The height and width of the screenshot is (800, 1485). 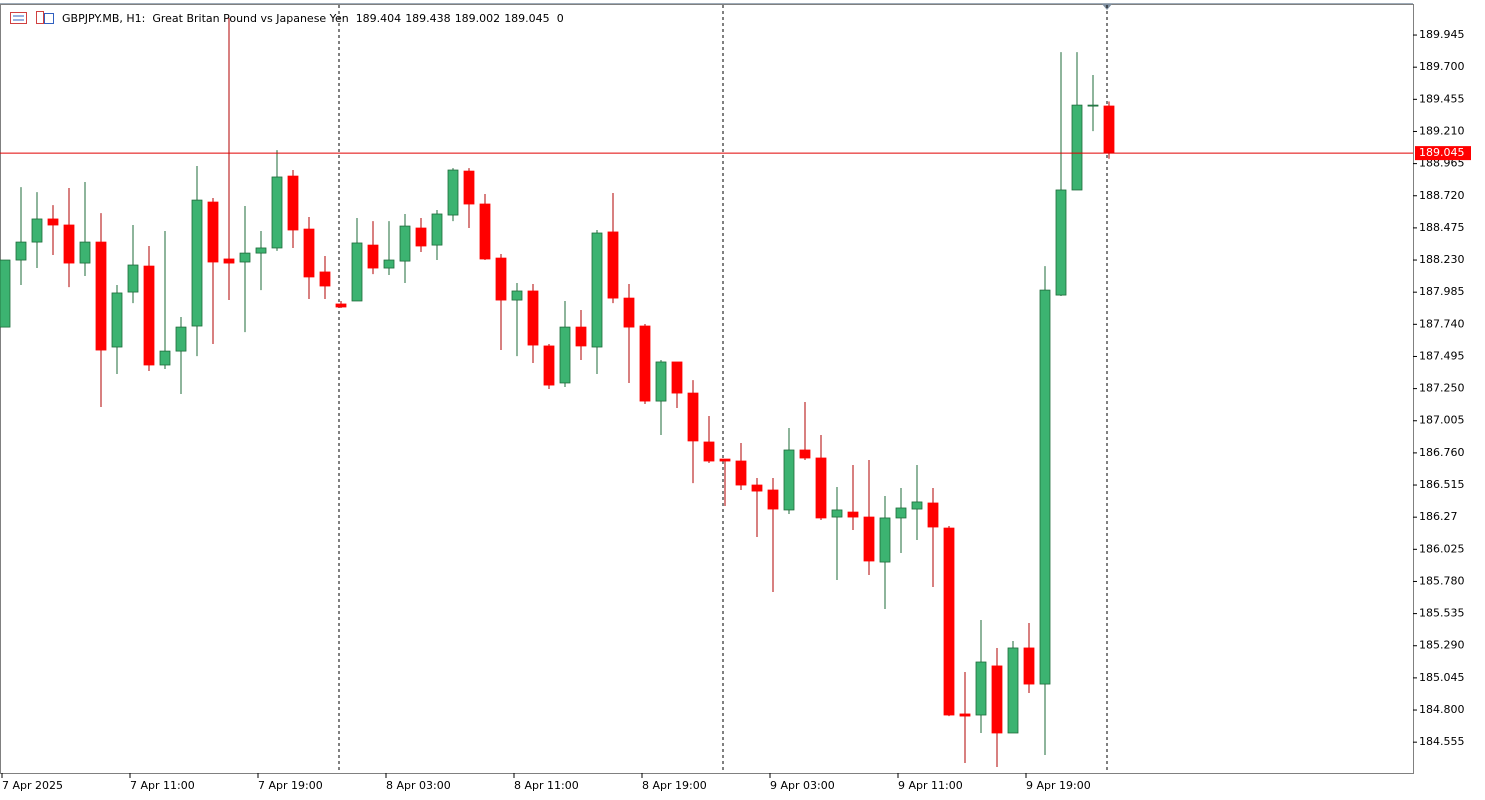 What do you see at coordinates (1442, 355) in the screenshot?
I see `y-tick-label: 187.495` at bounding box center [1442, 355].